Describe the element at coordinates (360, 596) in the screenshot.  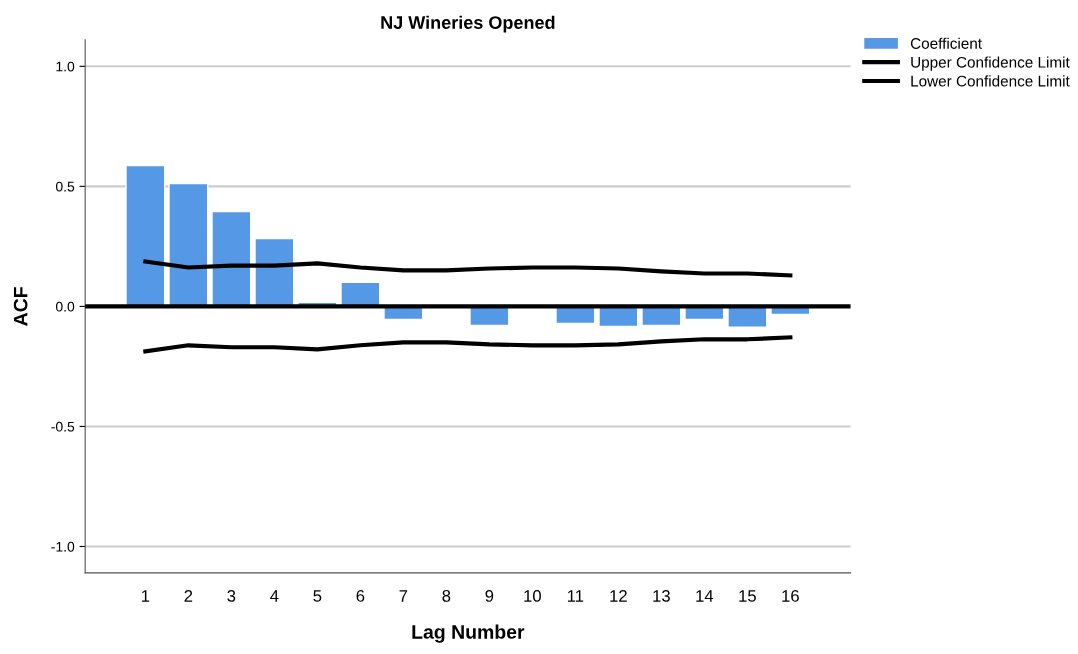
I see `x-tick-label: 6` at that location.